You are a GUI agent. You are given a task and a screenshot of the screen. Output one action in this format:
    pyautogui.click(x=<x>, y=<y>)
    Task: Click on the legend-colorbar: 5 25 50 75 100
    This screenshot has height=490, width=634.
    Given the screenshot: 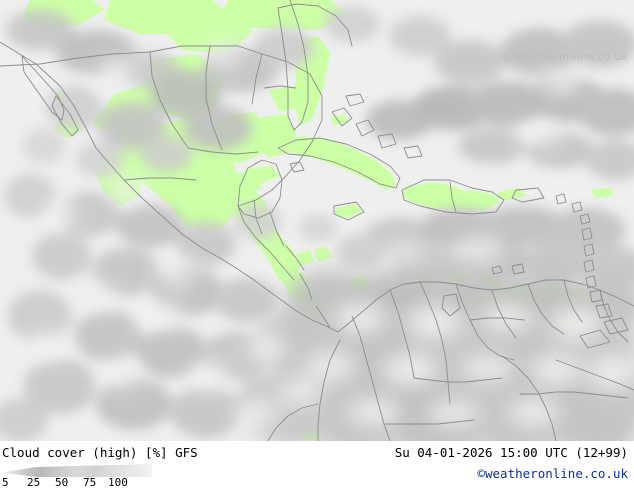 What is the action you would take?
    pyautogui.click(x=77, y=477)
    